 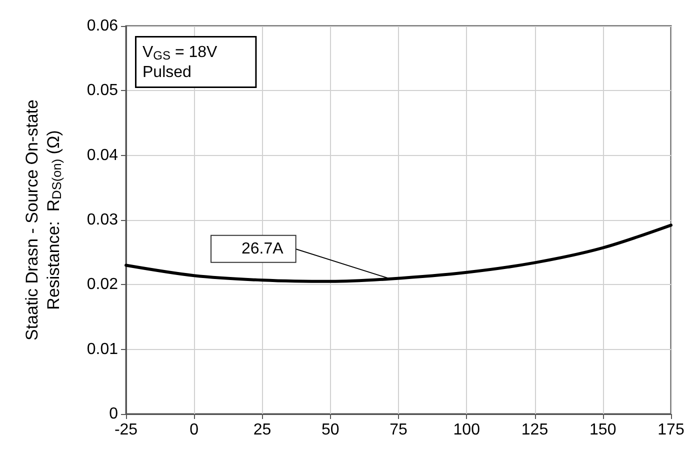 I want to click on x-tick-label: 150, so click(x=603, y=430).